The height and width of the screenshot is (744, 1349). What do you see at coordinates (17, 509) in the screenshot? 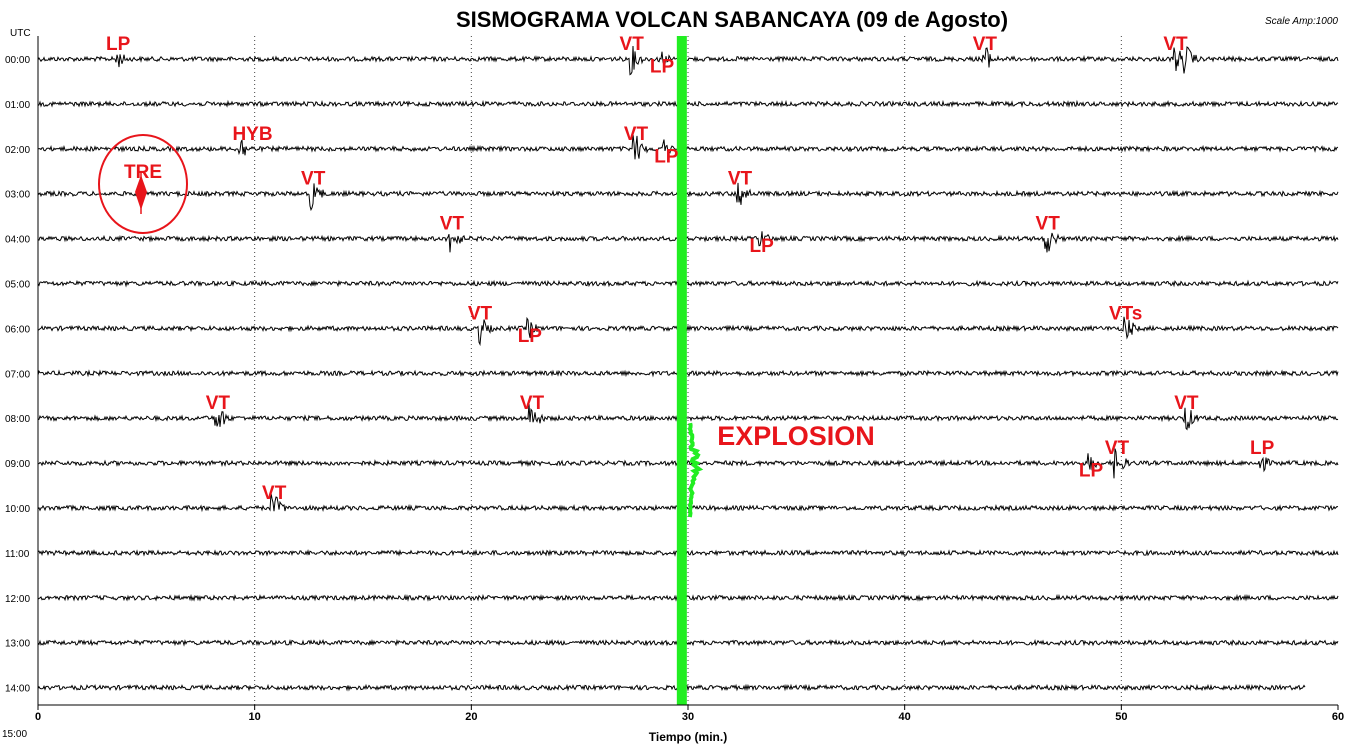
I see `hour-label: 10:00` at bounding box center [17, 509].